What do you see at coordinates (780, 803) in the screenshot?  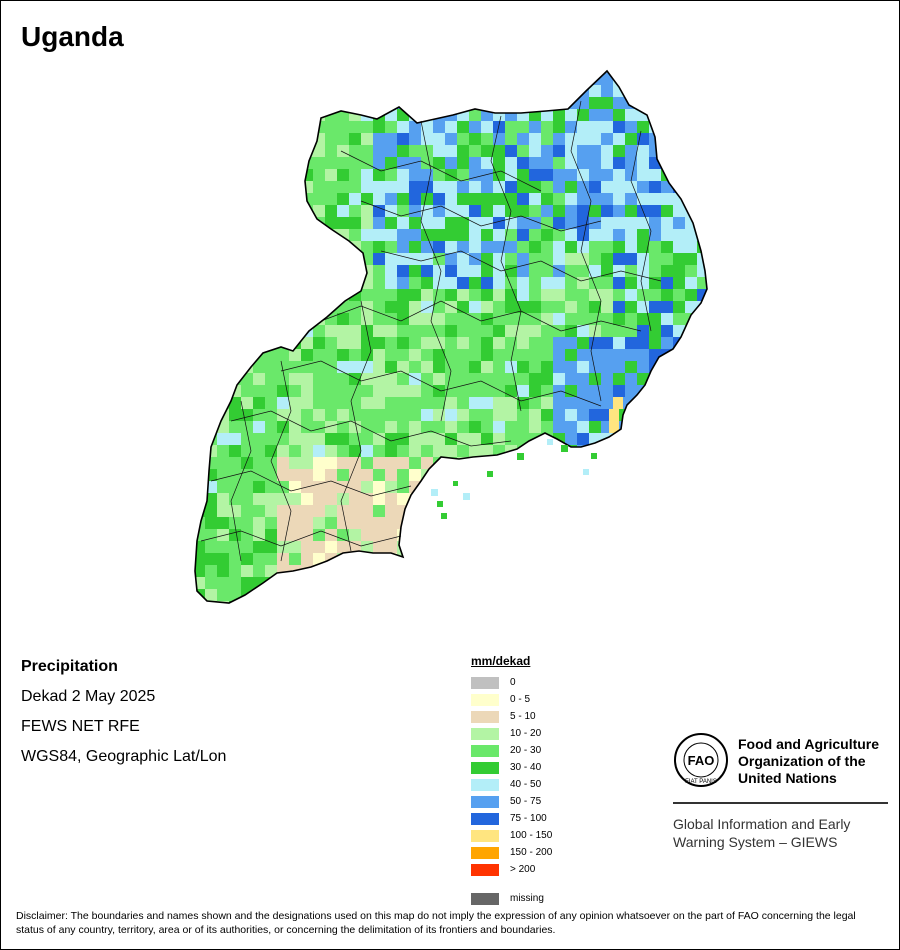 I see `branding-divider` at bounding box center [780, 803].